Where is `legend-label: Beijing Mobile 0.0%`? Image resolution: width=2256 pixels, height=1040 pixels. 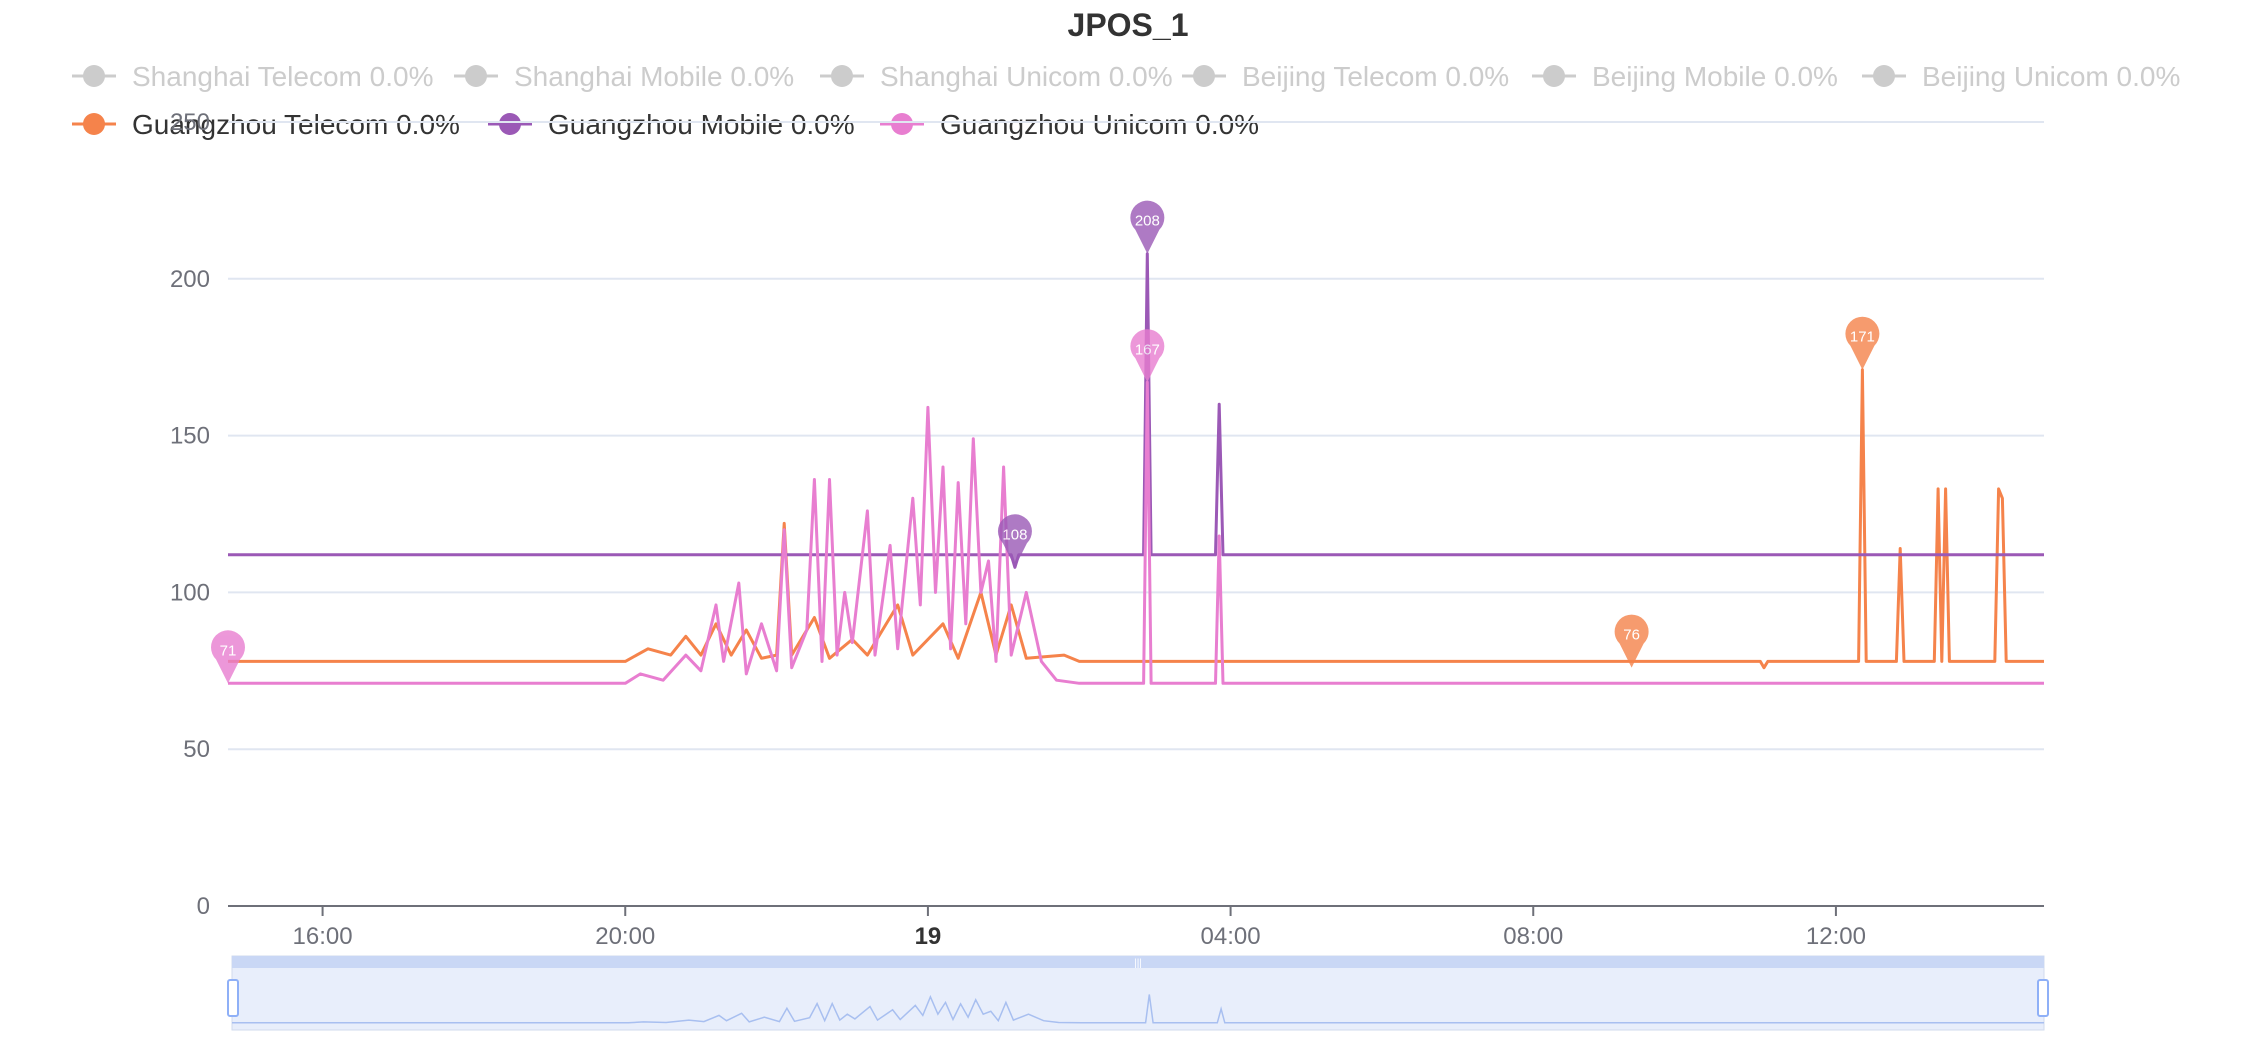 legend-label: Beijing Mobile 0.0% is located at coordinates (1715, 76).